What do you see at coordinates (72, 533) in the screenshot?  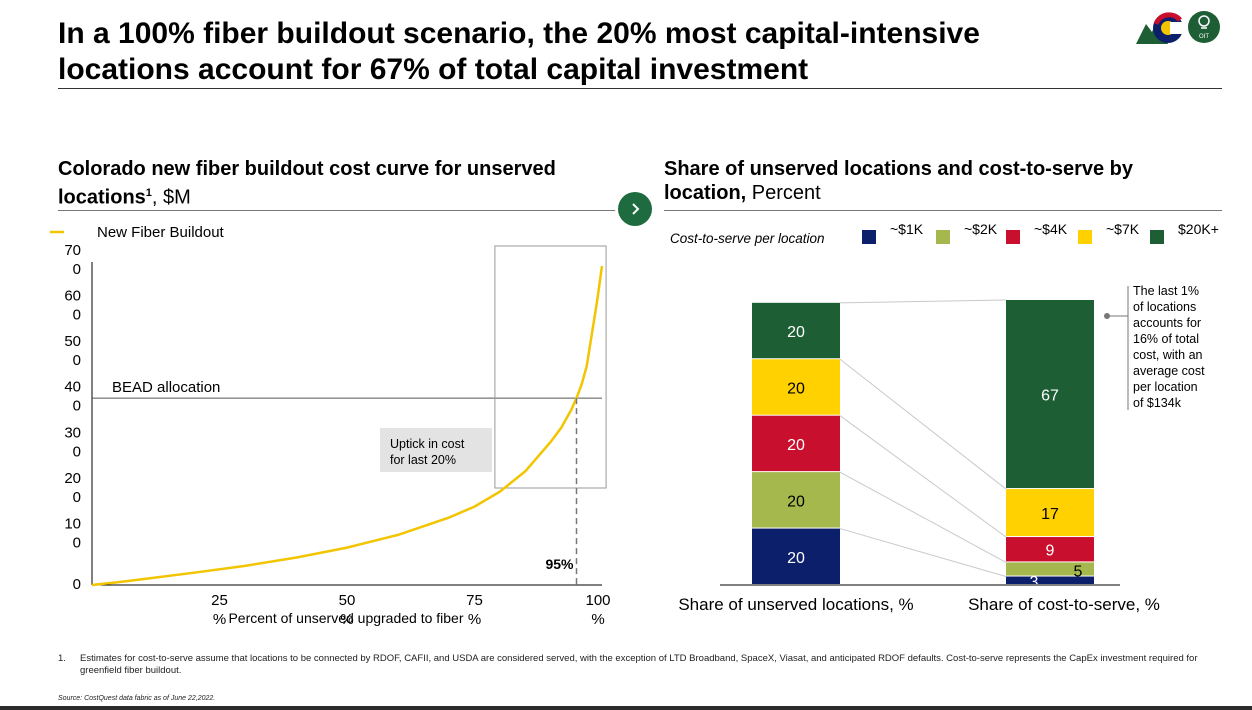 I see `y-tick-label: 10 0` at bounding box center [72, 533].